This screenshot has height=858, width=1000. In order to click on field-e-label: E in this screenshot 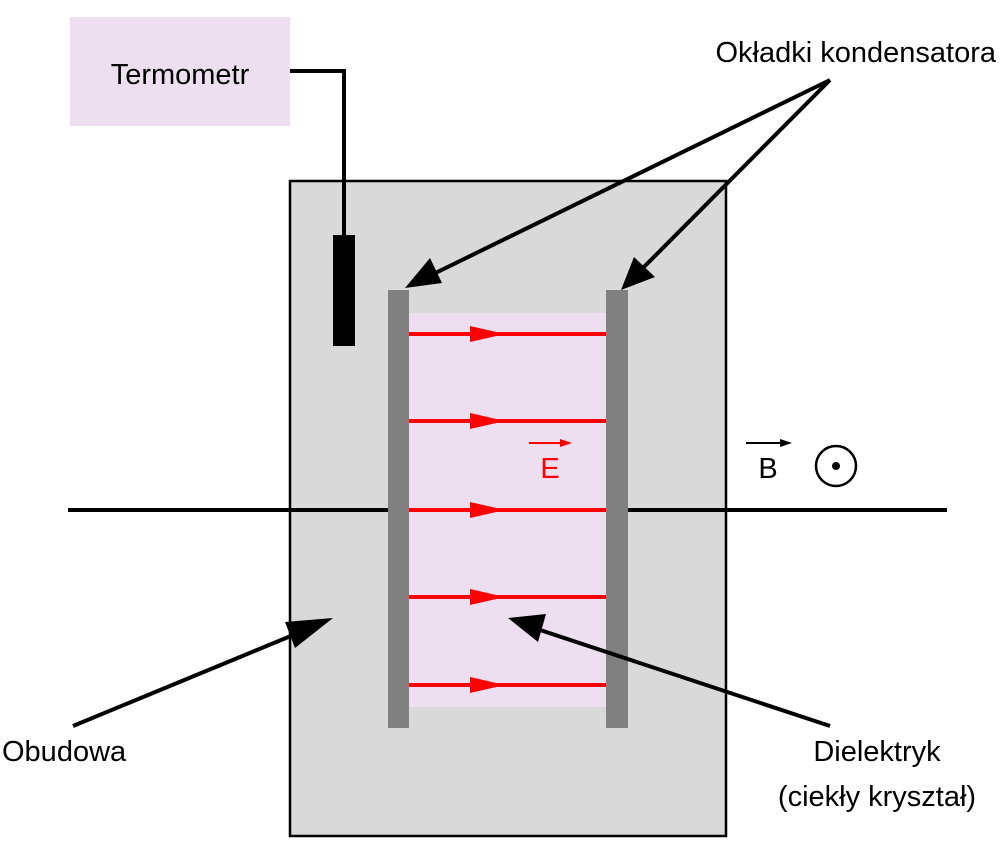, I will do `click(549, 469)`.